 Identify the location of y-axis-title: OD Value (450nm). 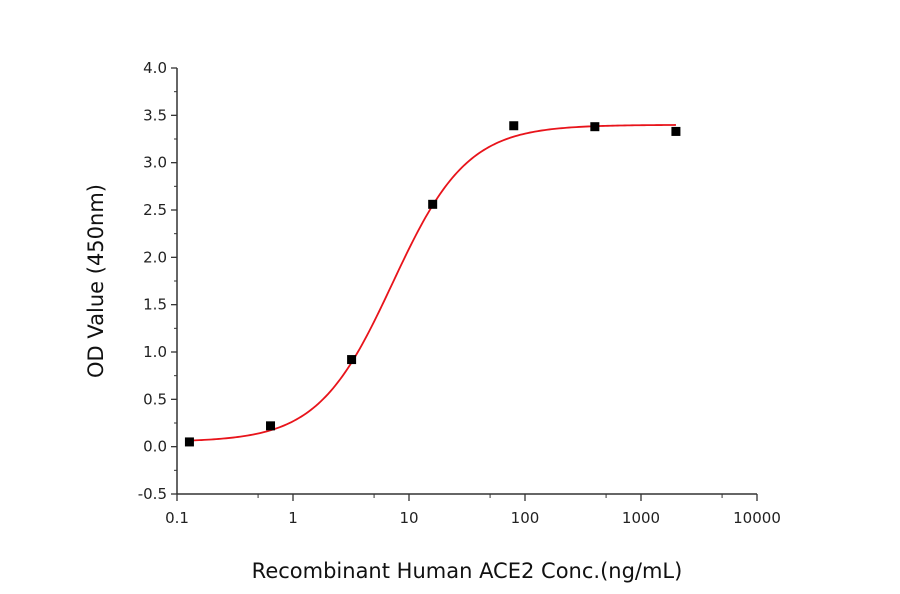
(96, 281).